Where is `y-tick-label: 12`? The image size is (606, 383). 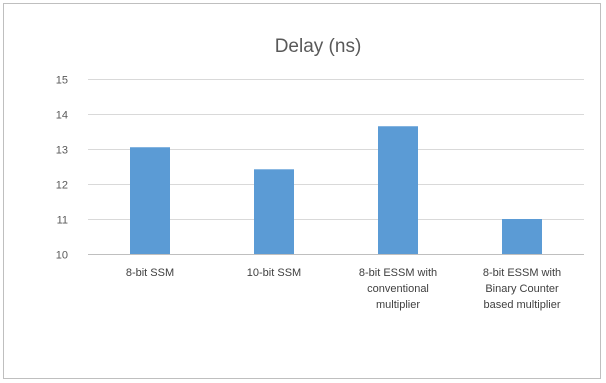 y-tick-label: 12 is located at coordinates (62, 186).